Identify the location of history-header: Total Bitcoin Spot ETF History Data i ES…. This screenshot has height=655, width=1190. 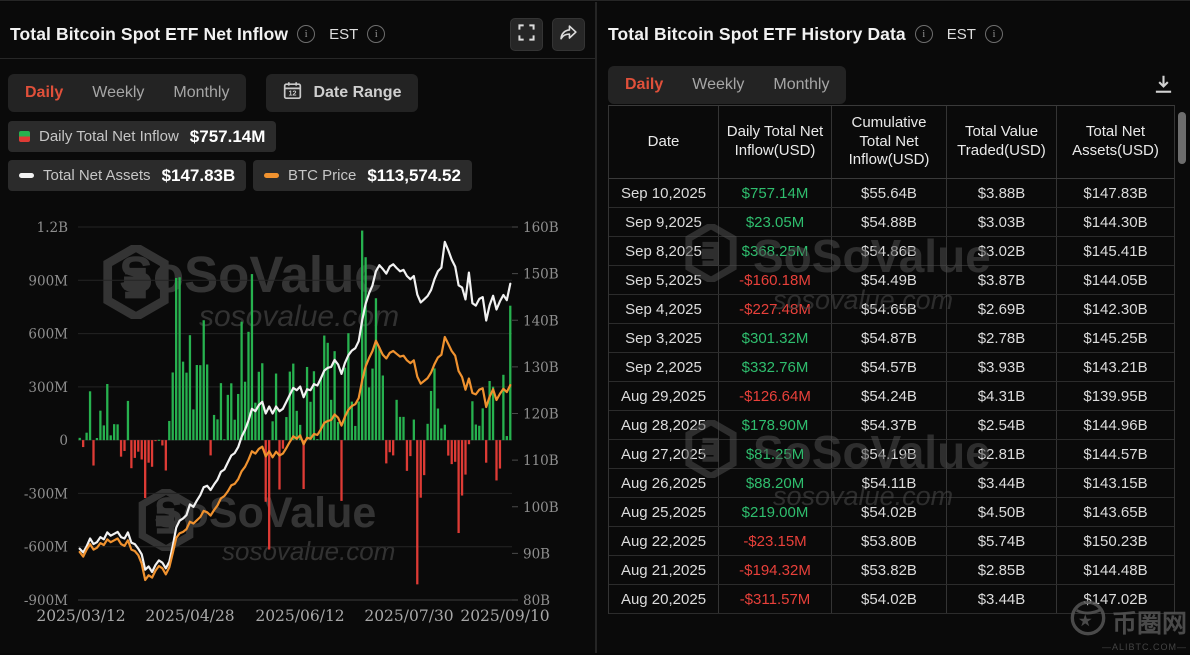
(894, 34).